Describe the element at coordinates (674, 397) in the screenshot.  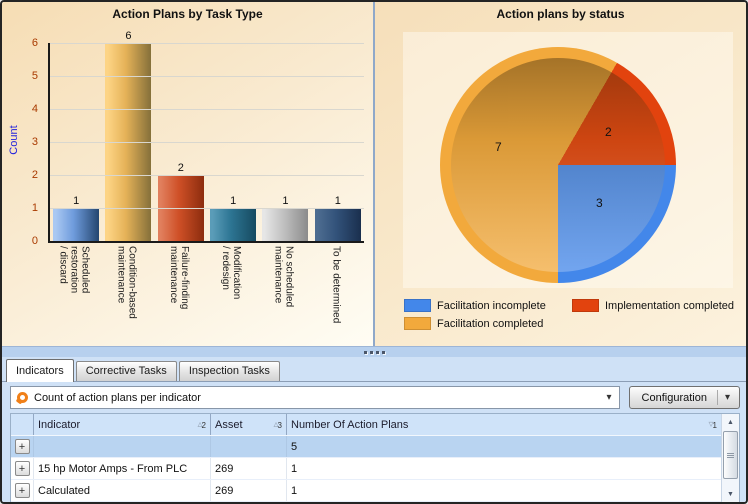
I see `configuration-button-label: Configuration` at that location.